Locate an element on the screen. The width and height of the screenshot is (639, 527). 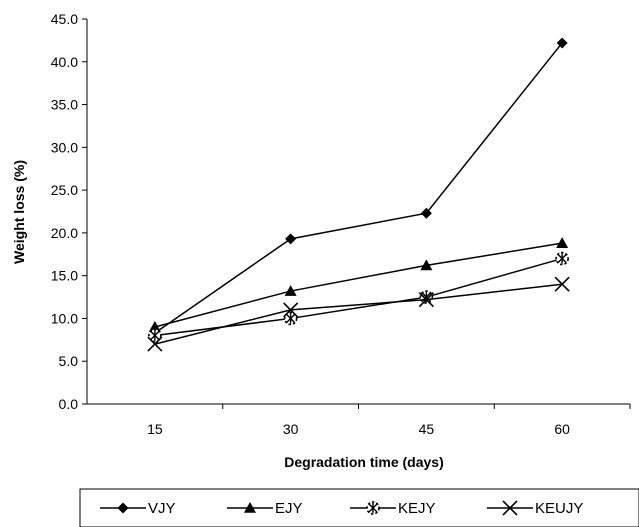
series-line-kejy is located at coordinates (358, 297).